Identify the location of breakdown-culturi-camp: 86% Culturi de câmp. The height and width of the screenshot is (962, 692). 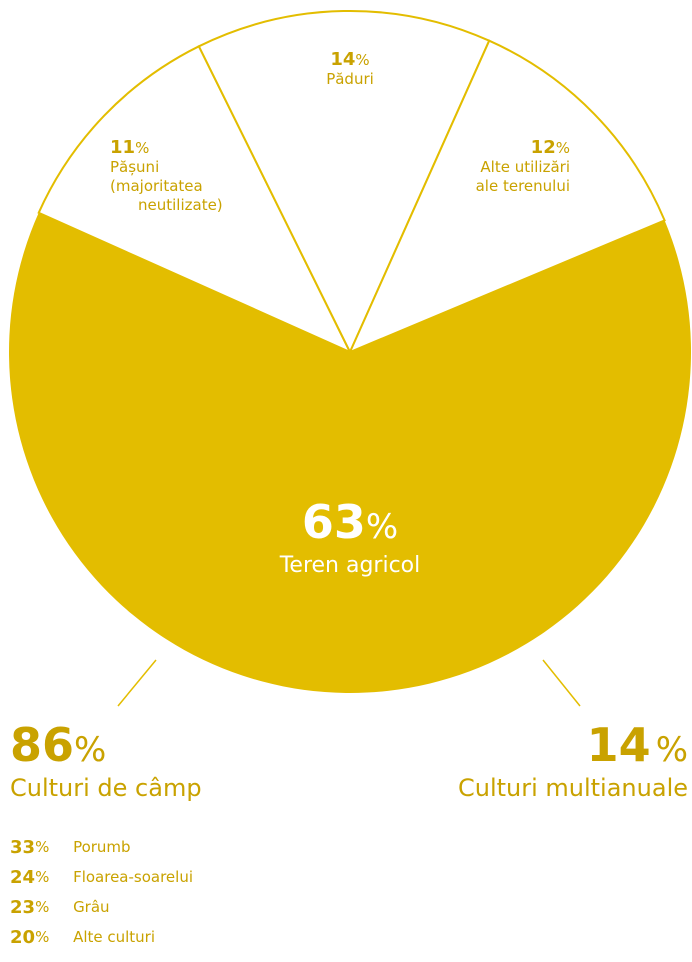
(106, 760).